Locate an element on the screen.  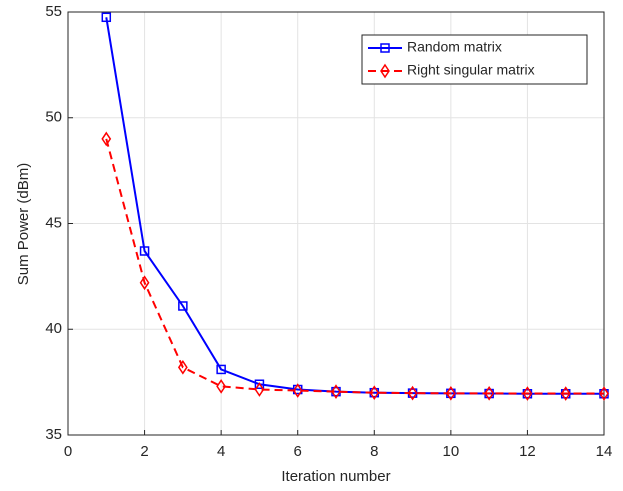
x-tick-label: 10 is located at coordinates (451, 451).